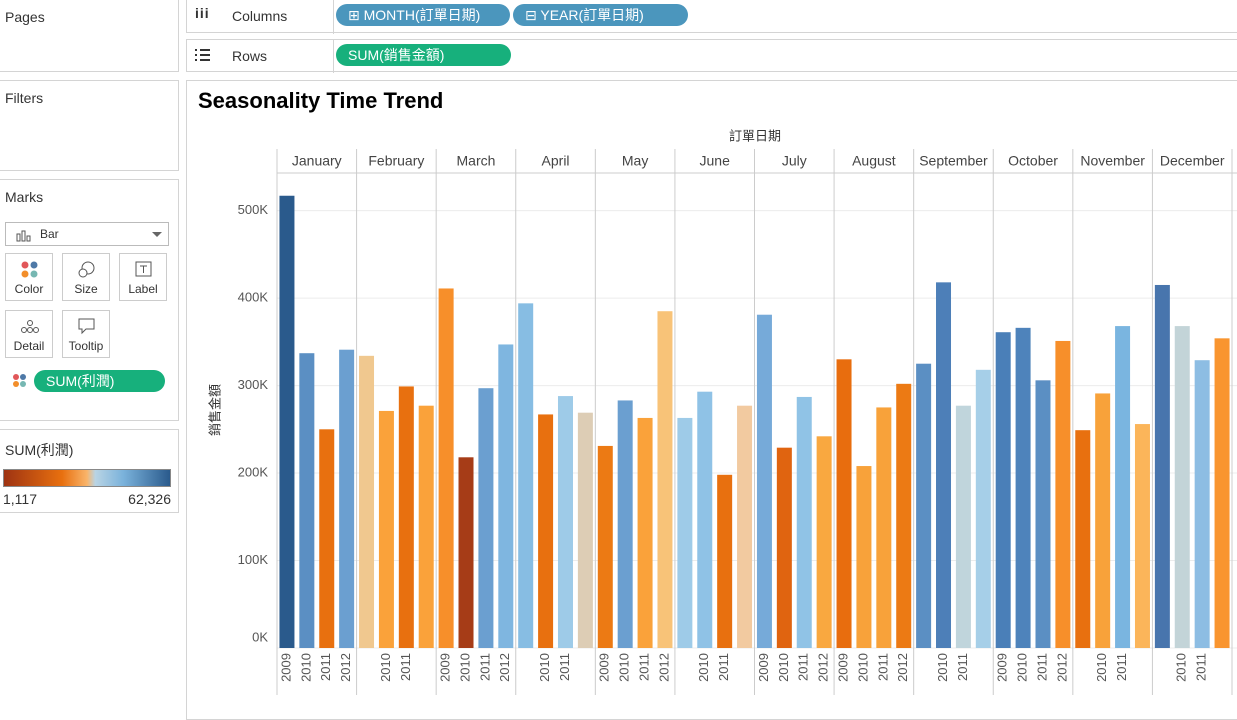 The image size is (1237, 720). What do you see at coordinates (86, 289) in the screenshot?
I see `button-label: Size` at bounding box center [86, 289].